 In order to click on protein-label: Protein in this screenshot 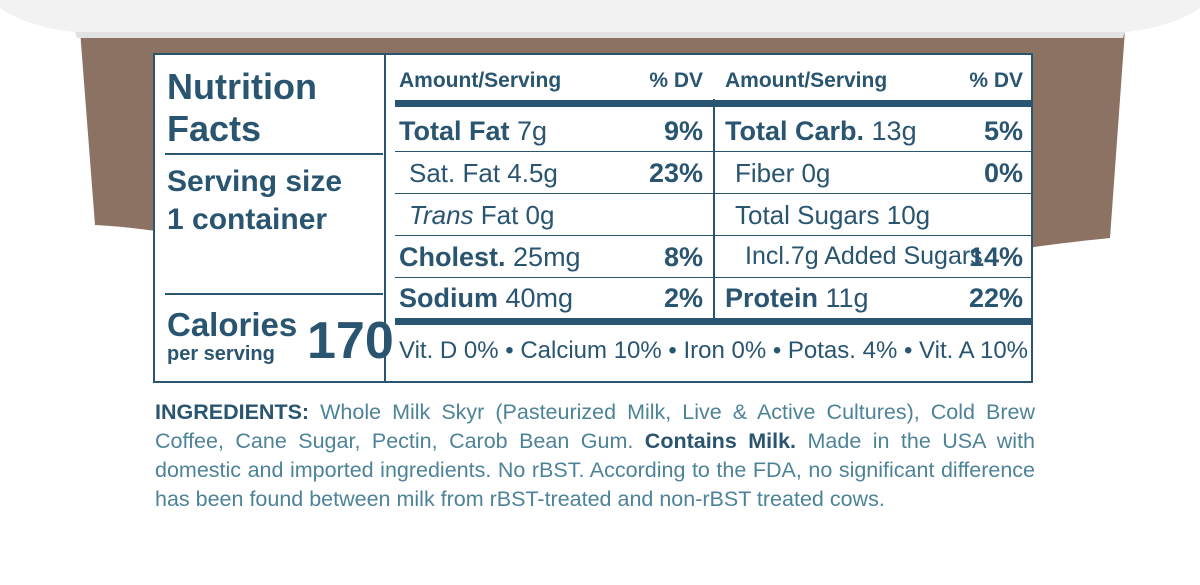, I will do `click(772, 298)`.